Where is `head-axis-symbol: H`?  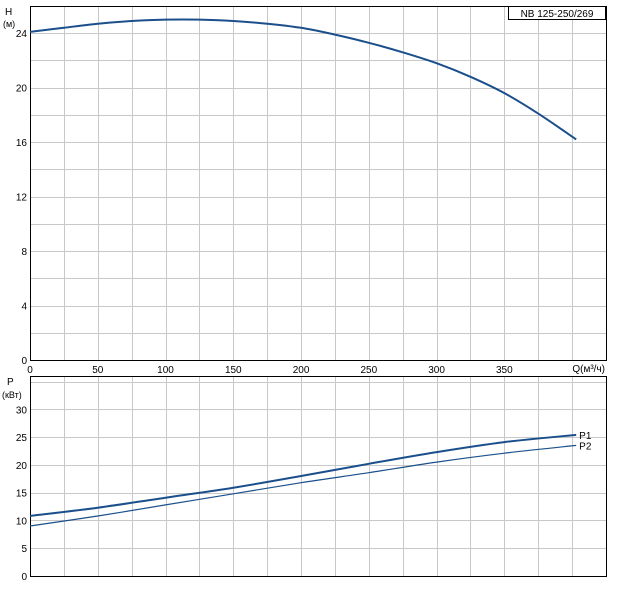 head-axis-symbol: H is located at coordinates (8, 12).